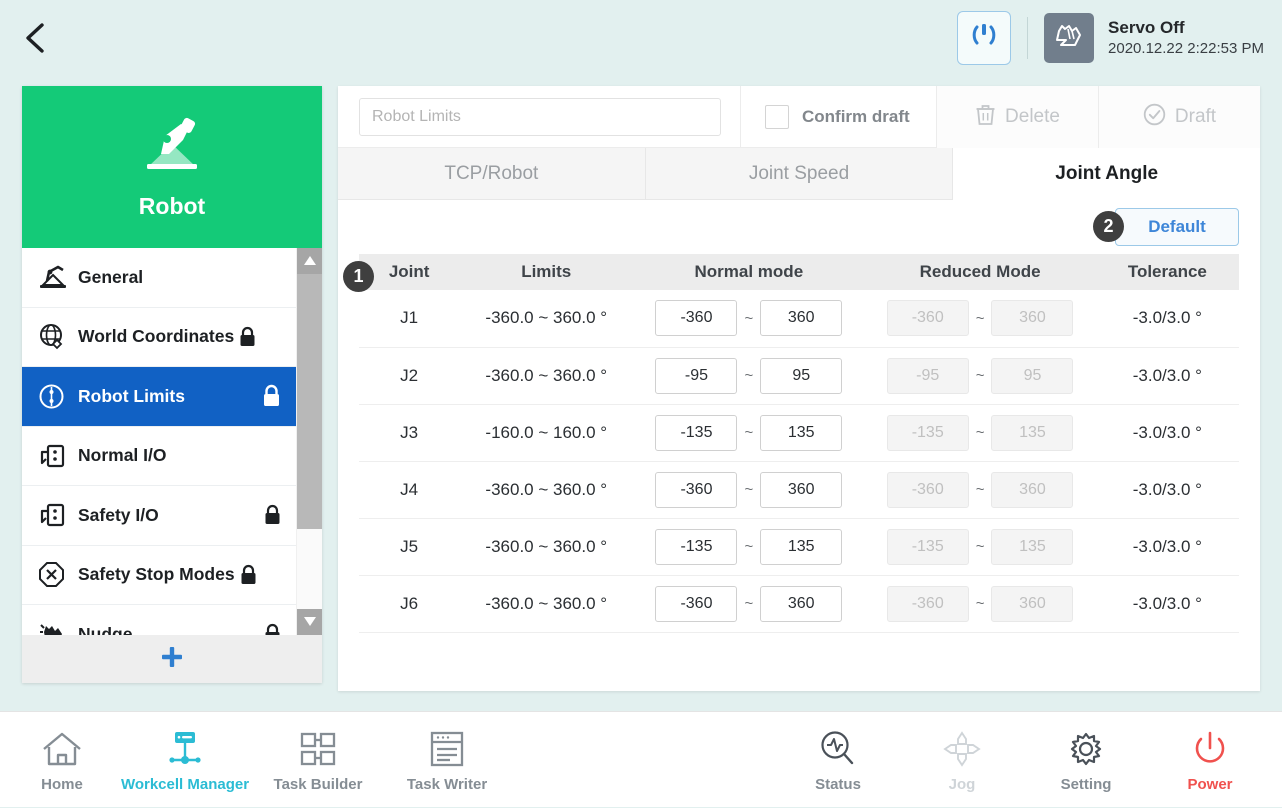  I want to click on reduced-max-input, so click(1032, 432).